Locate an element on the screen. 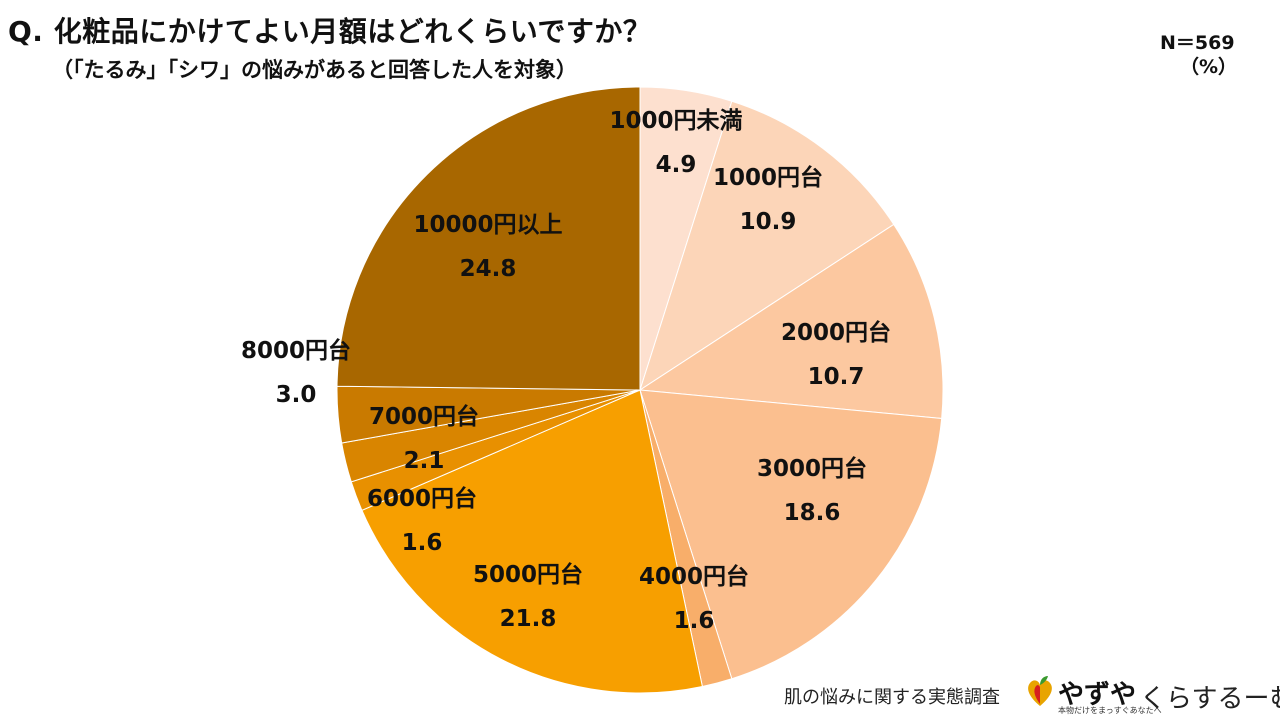 The width and height of the screenshot is (1280, 720). chart-subtitle: （「たるみ」「シワ」の悩みがあると回答した人を対象） is located at coordinates (314, 70).